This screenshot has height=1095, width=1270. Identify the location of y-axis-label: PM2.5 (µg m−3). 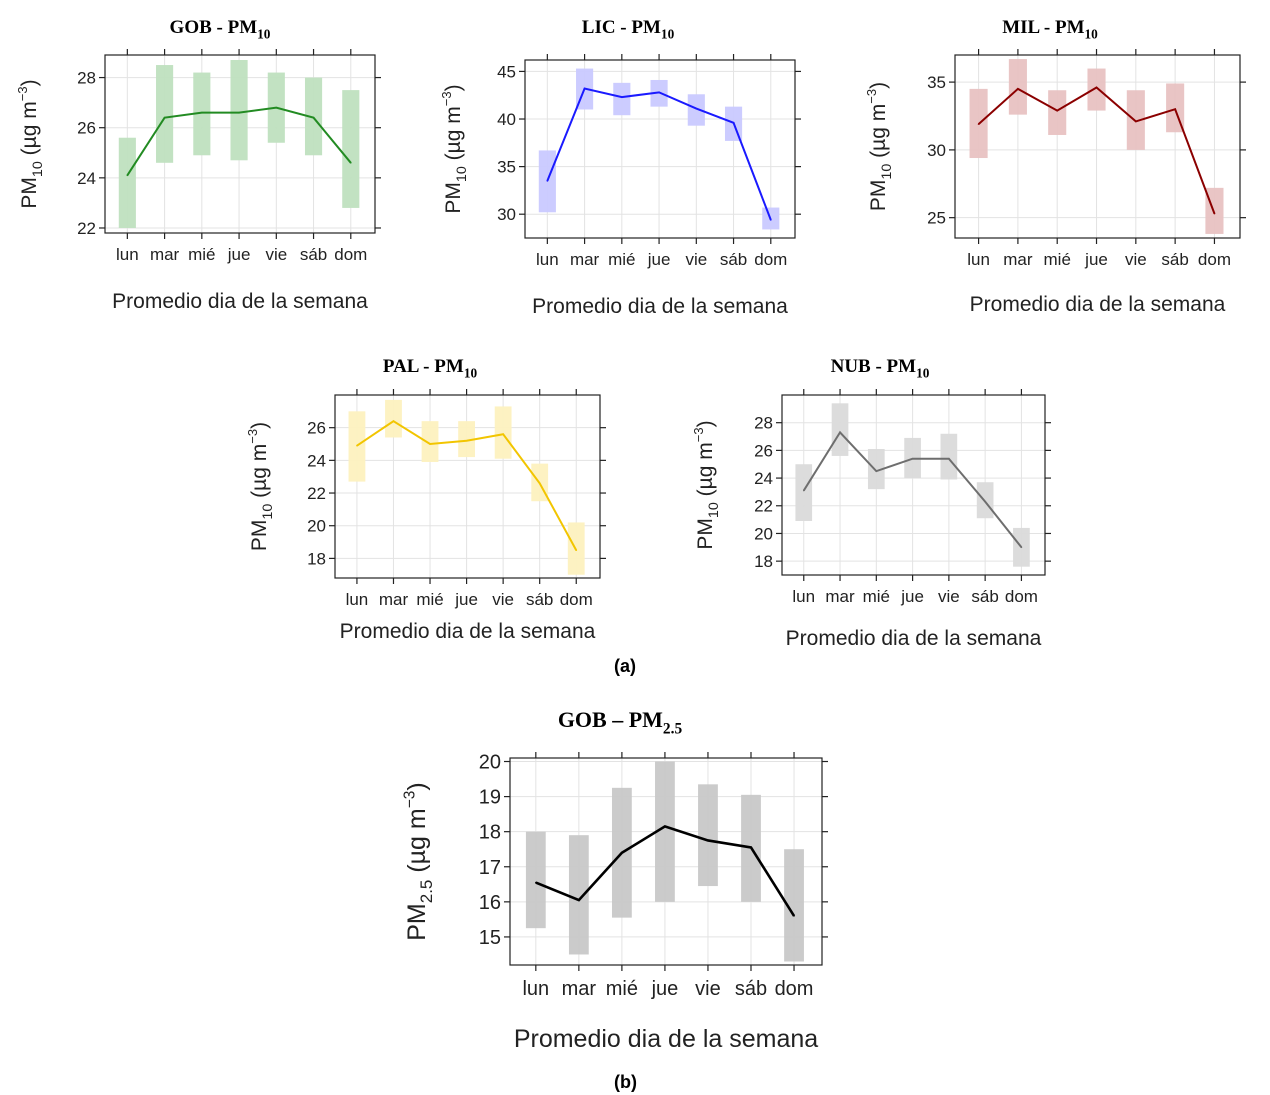
(419, 861).